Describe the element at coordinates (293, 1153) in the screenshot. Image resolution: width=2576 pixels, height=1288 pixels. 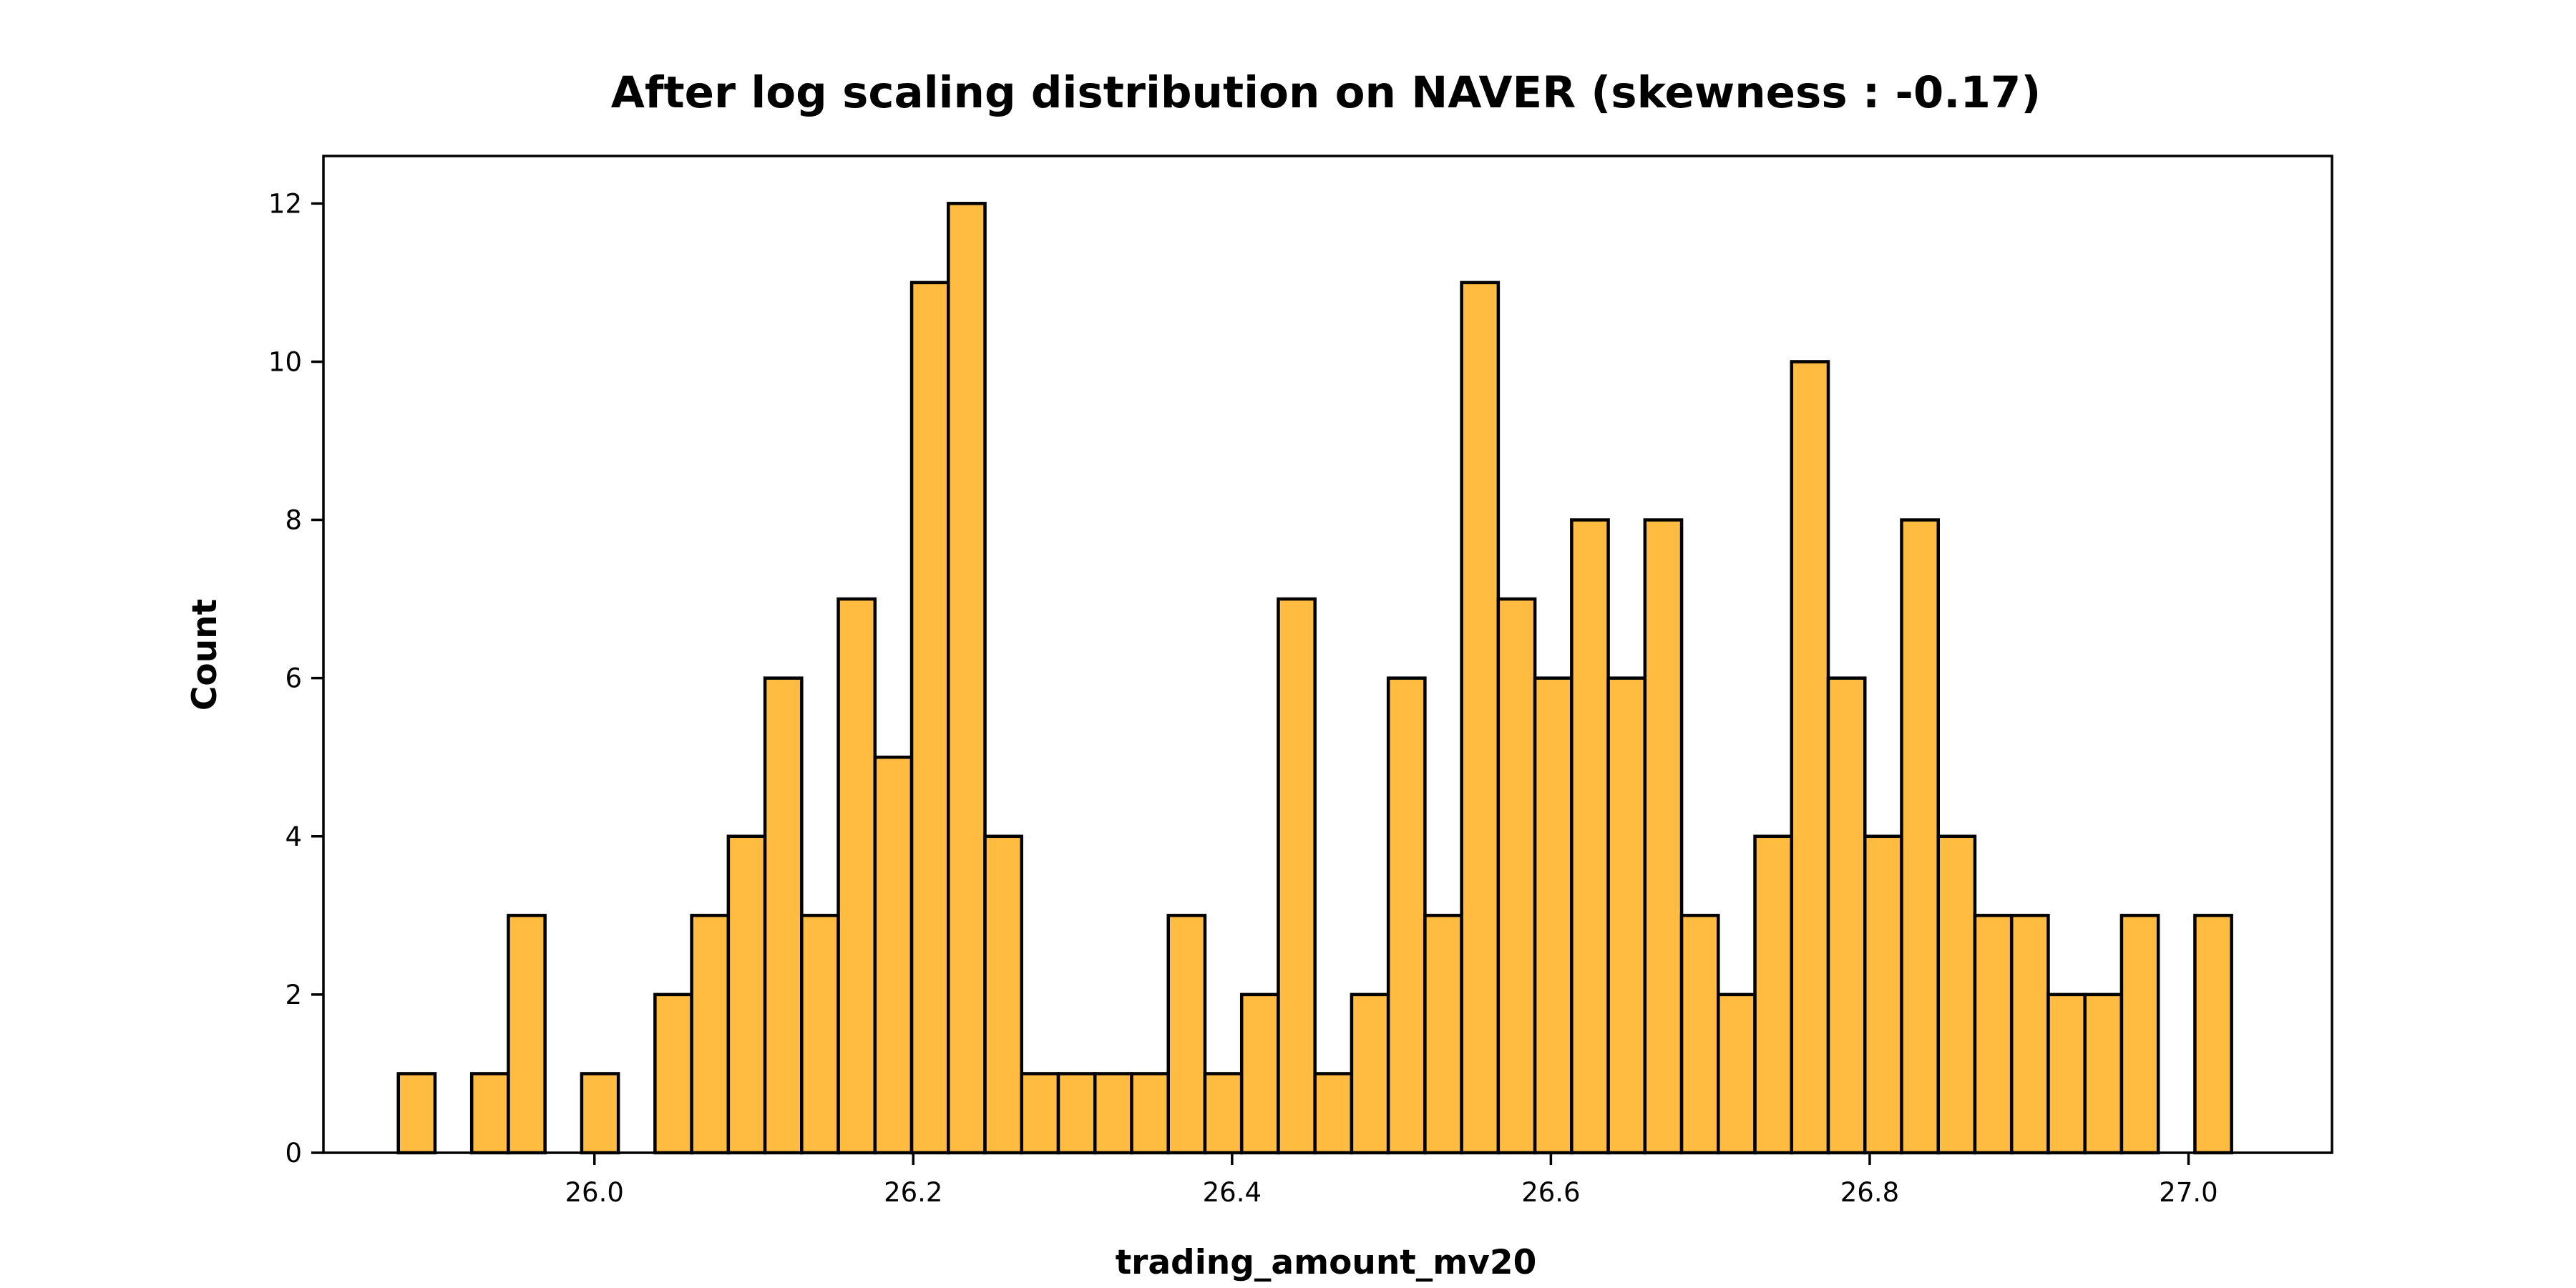
I see `y-tick-label: 0` at that location.